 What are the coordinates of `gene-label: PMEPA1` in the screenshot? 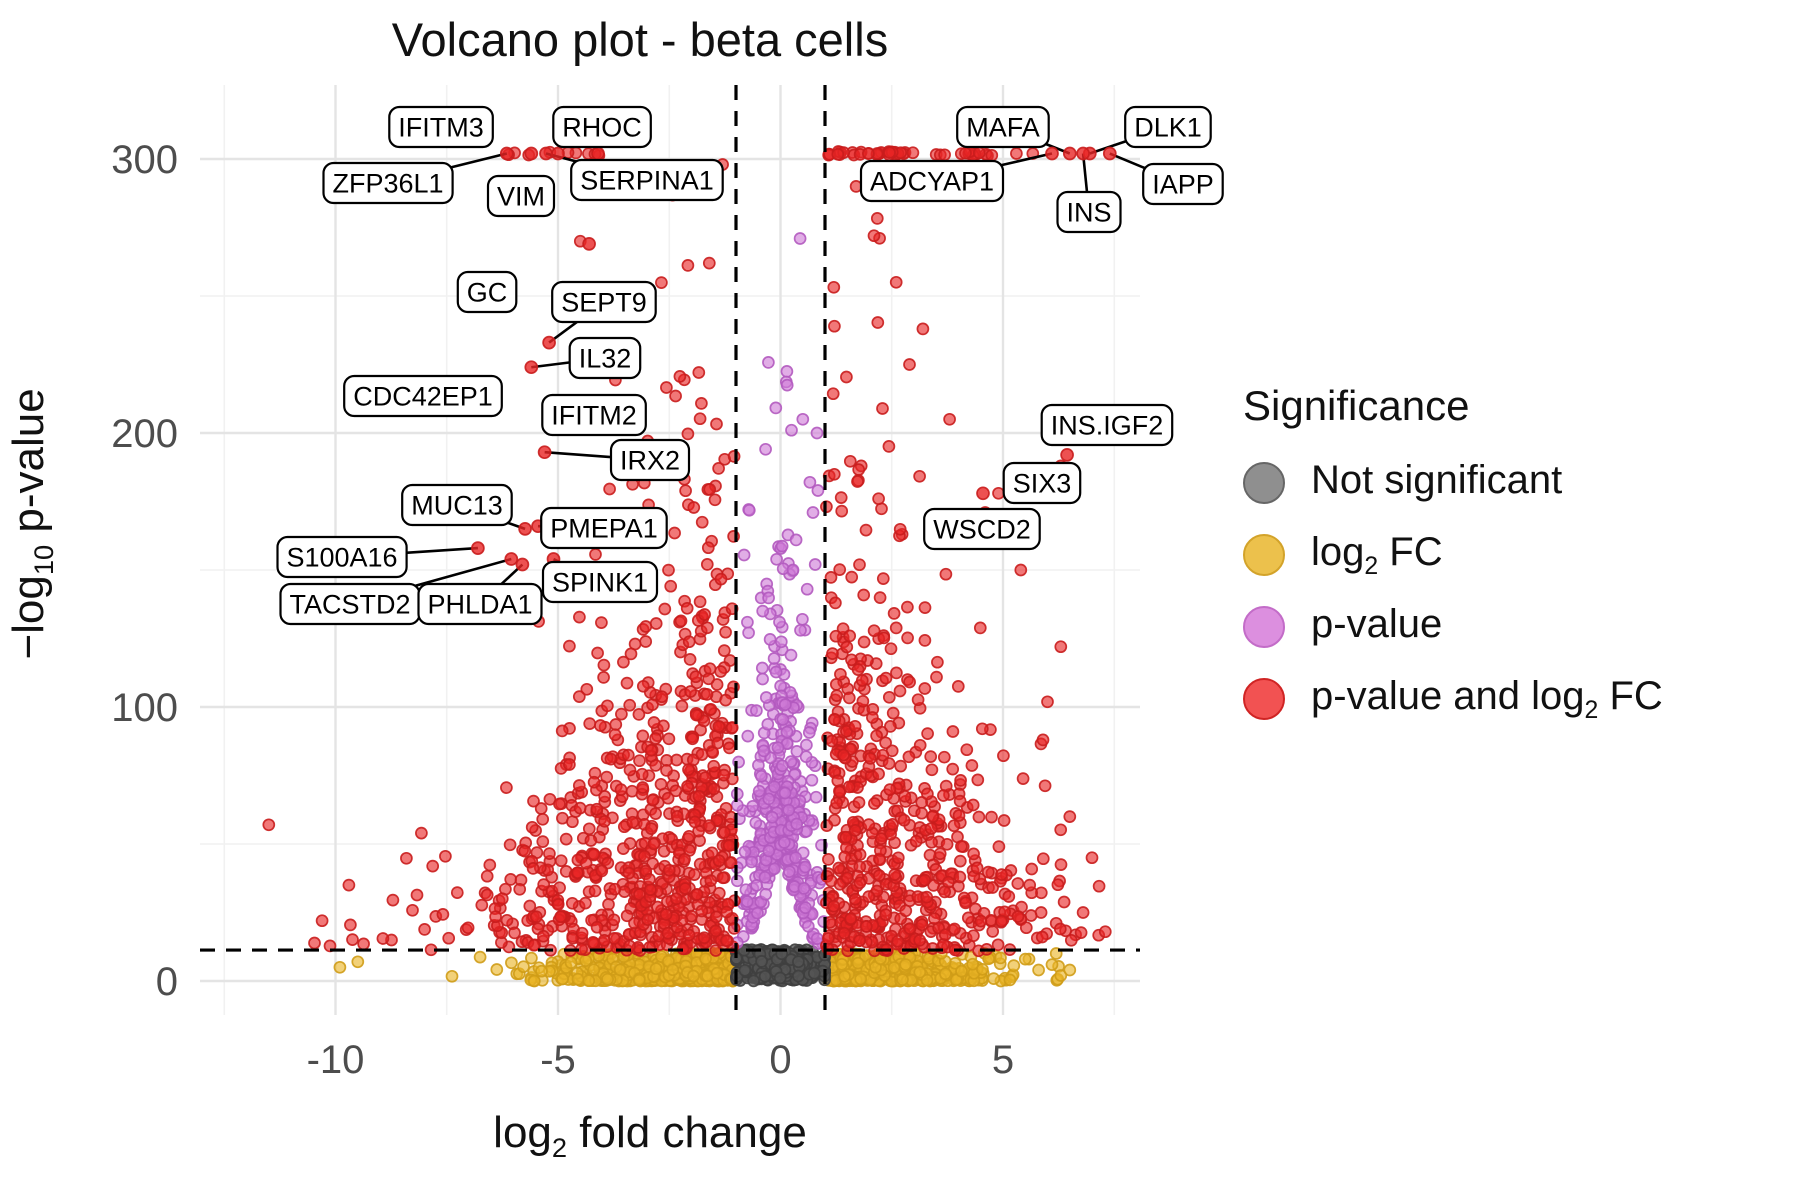 It's located at (604, 529).